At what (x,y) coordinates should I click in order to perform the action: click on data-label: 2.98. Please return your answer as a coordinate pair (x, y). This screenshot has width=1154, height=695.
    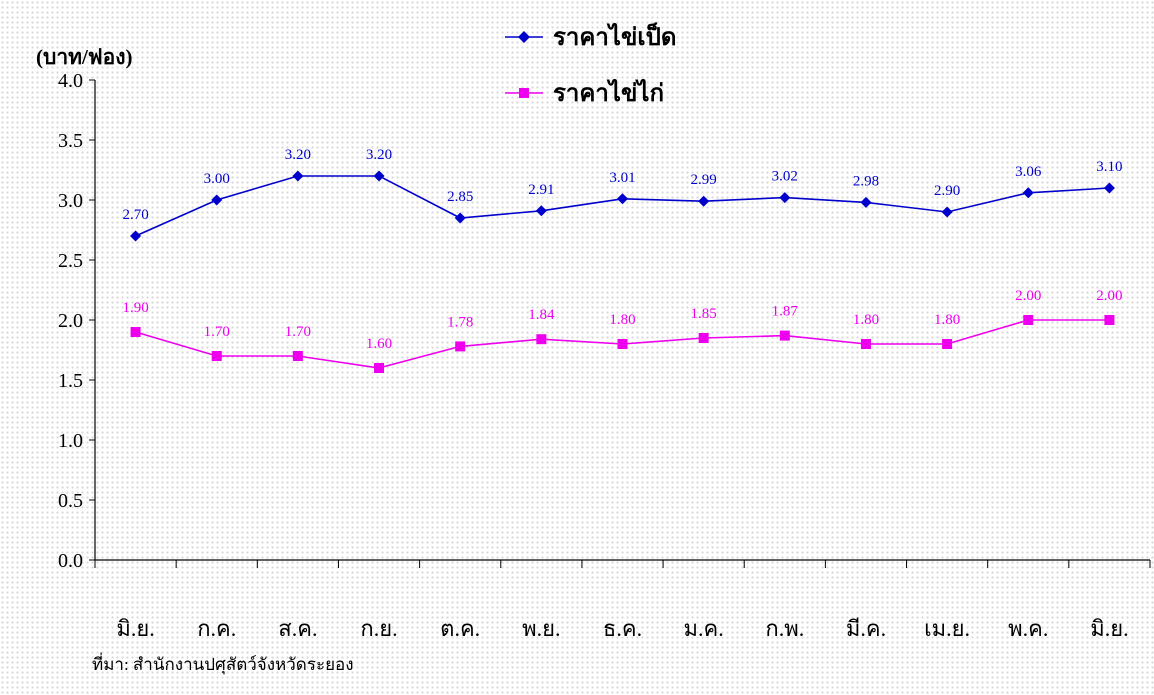
    Looking at the image, I should click on (866, 181).